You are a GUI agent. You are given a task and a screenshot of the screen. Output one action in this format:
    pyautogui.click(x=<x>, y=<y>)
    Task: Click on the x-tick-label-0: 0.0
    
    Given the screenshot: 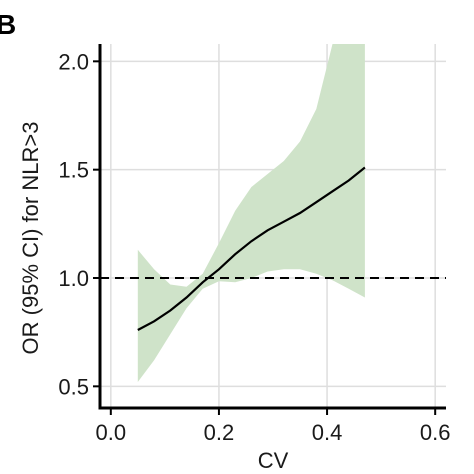 What is the action you would take?
    pyautogui.click(x=111, y=432)
    